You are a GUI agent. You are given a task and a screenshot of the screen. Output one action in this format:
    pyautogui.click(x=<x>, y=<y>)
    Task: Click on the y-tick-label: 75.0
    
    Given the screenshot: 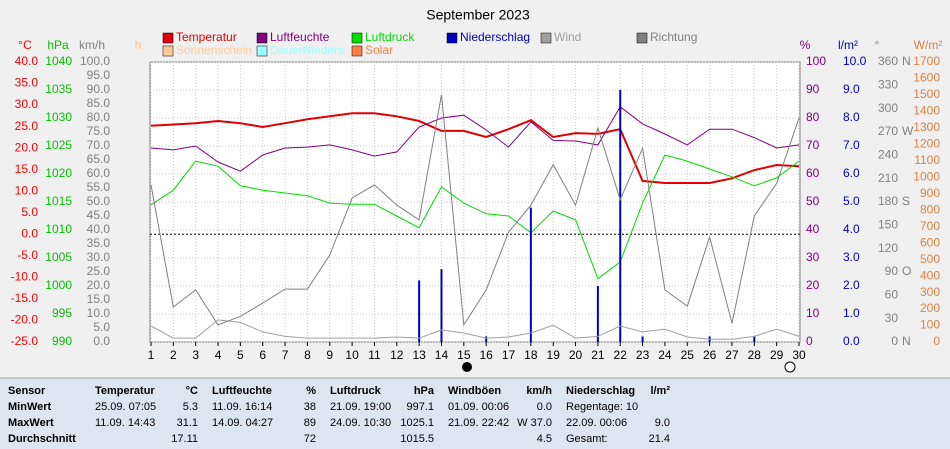 What is the action you would take?
    pyautogui.click(x=99, y=131)
    